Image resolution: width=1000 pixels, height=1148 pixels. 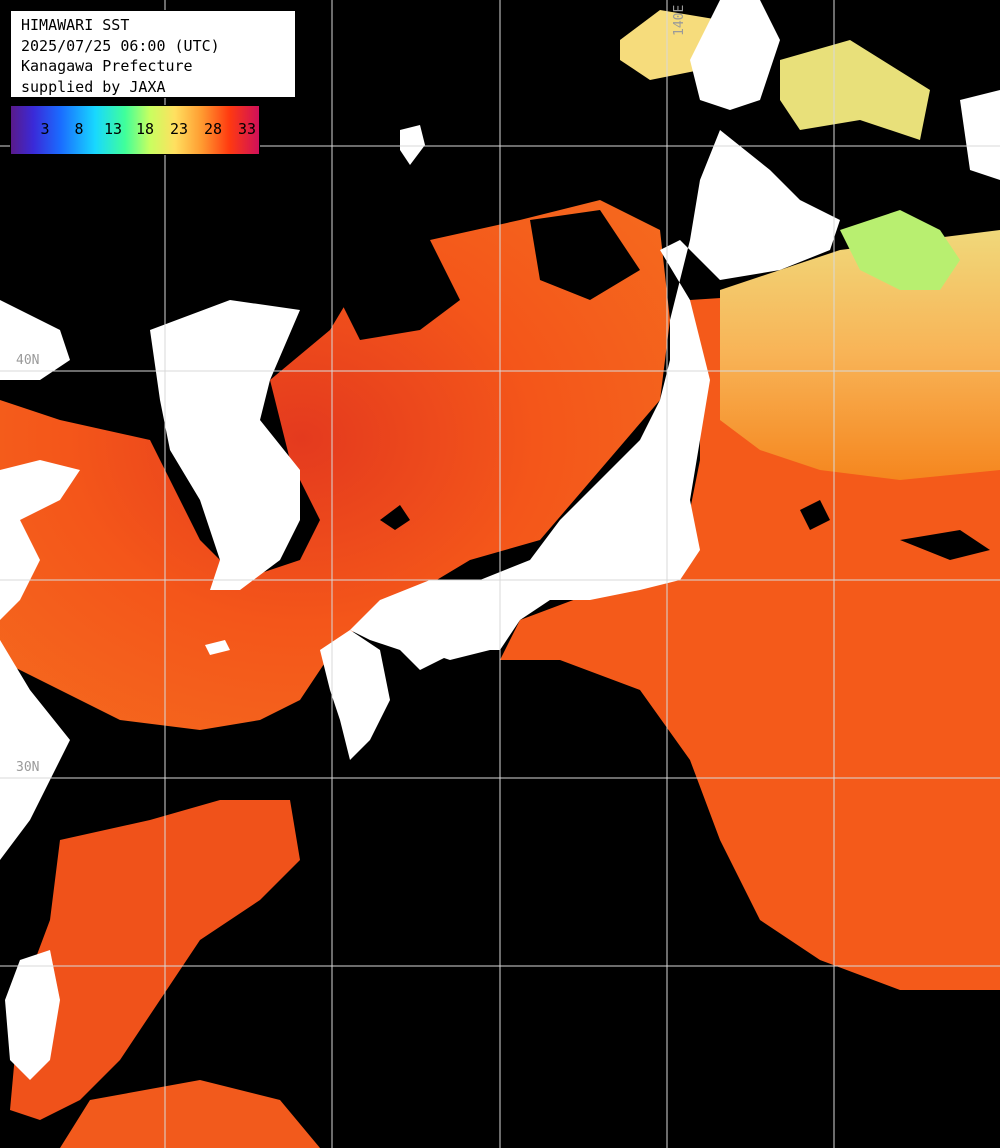 What do you see at coordinates (355, 695) in the screenshot?
I see `land-kyushu` at bounding box center [355, 695].